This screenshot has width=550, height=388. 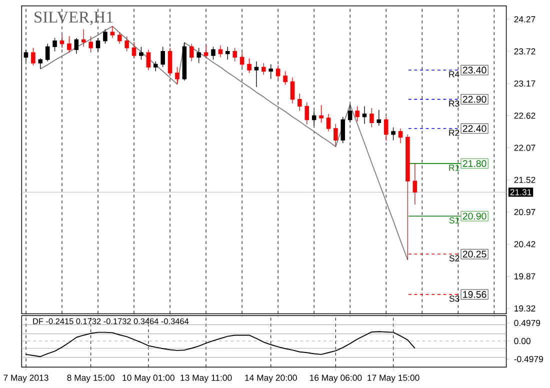 What do you see at coordinates (525, 308) in the screenshot?
I see `y-tick-label: 19.32` at bounding box center [525, 308].